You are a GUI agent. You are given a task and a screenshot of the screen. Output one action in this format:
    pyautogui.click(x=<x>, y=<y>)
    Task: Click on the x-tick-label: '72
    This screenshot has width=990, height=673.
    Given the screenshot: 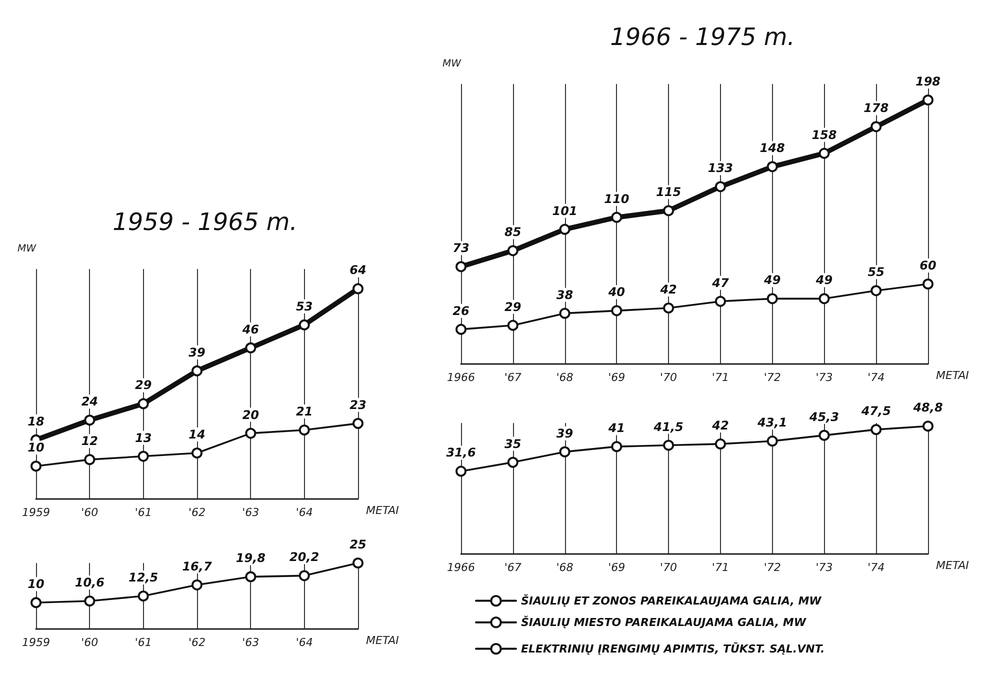 What is the action you would take?
    pyautogui.click(x=772, y=567)
    